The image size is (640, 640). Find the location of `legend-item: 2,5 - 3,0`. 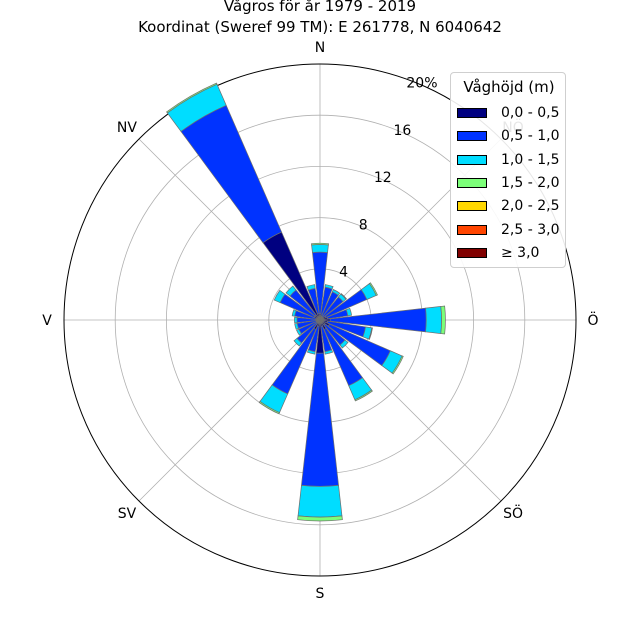

legend-item: 2,5 - 3,0 is located at coordinates (512, 231).